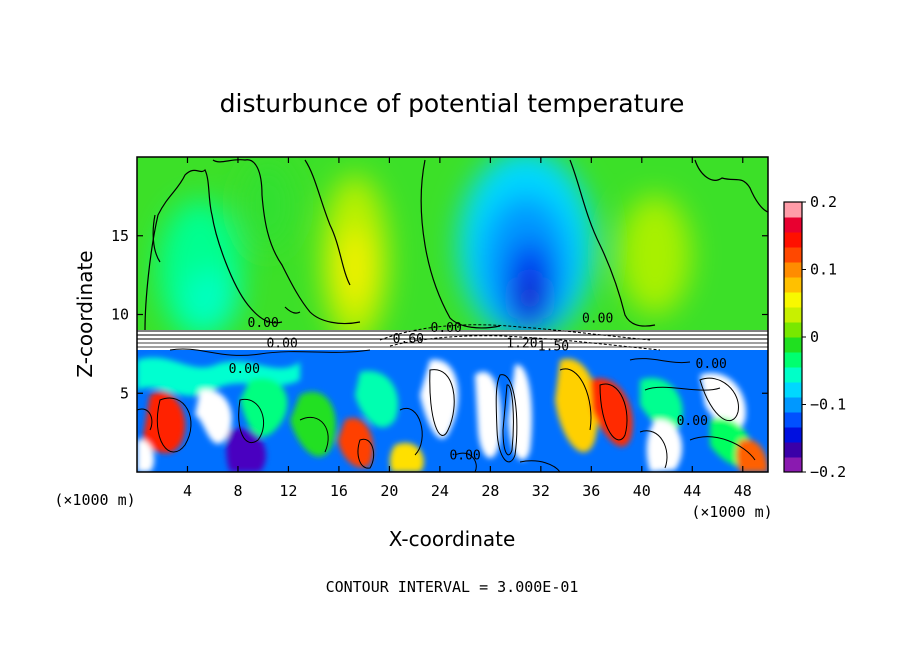 This screenshot has height=654, width=904. What do you see at coordinates (408, 339) in the screenshot?
I see `contour-label: 0.60` at bounding box center [408, 339].